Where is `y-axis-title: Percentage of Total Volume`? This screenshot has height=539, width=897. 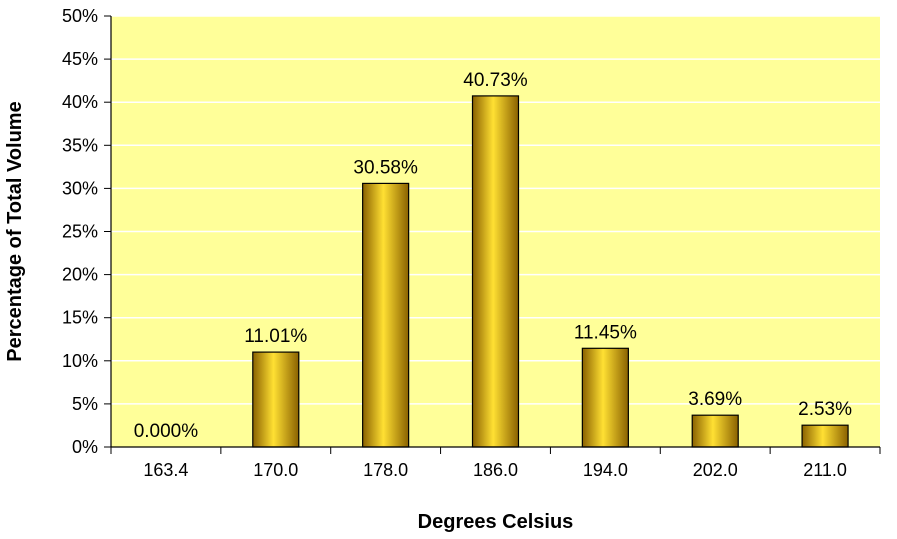 y-axis-title: Percentage of Total Volume is located at coordinates (15, 231).